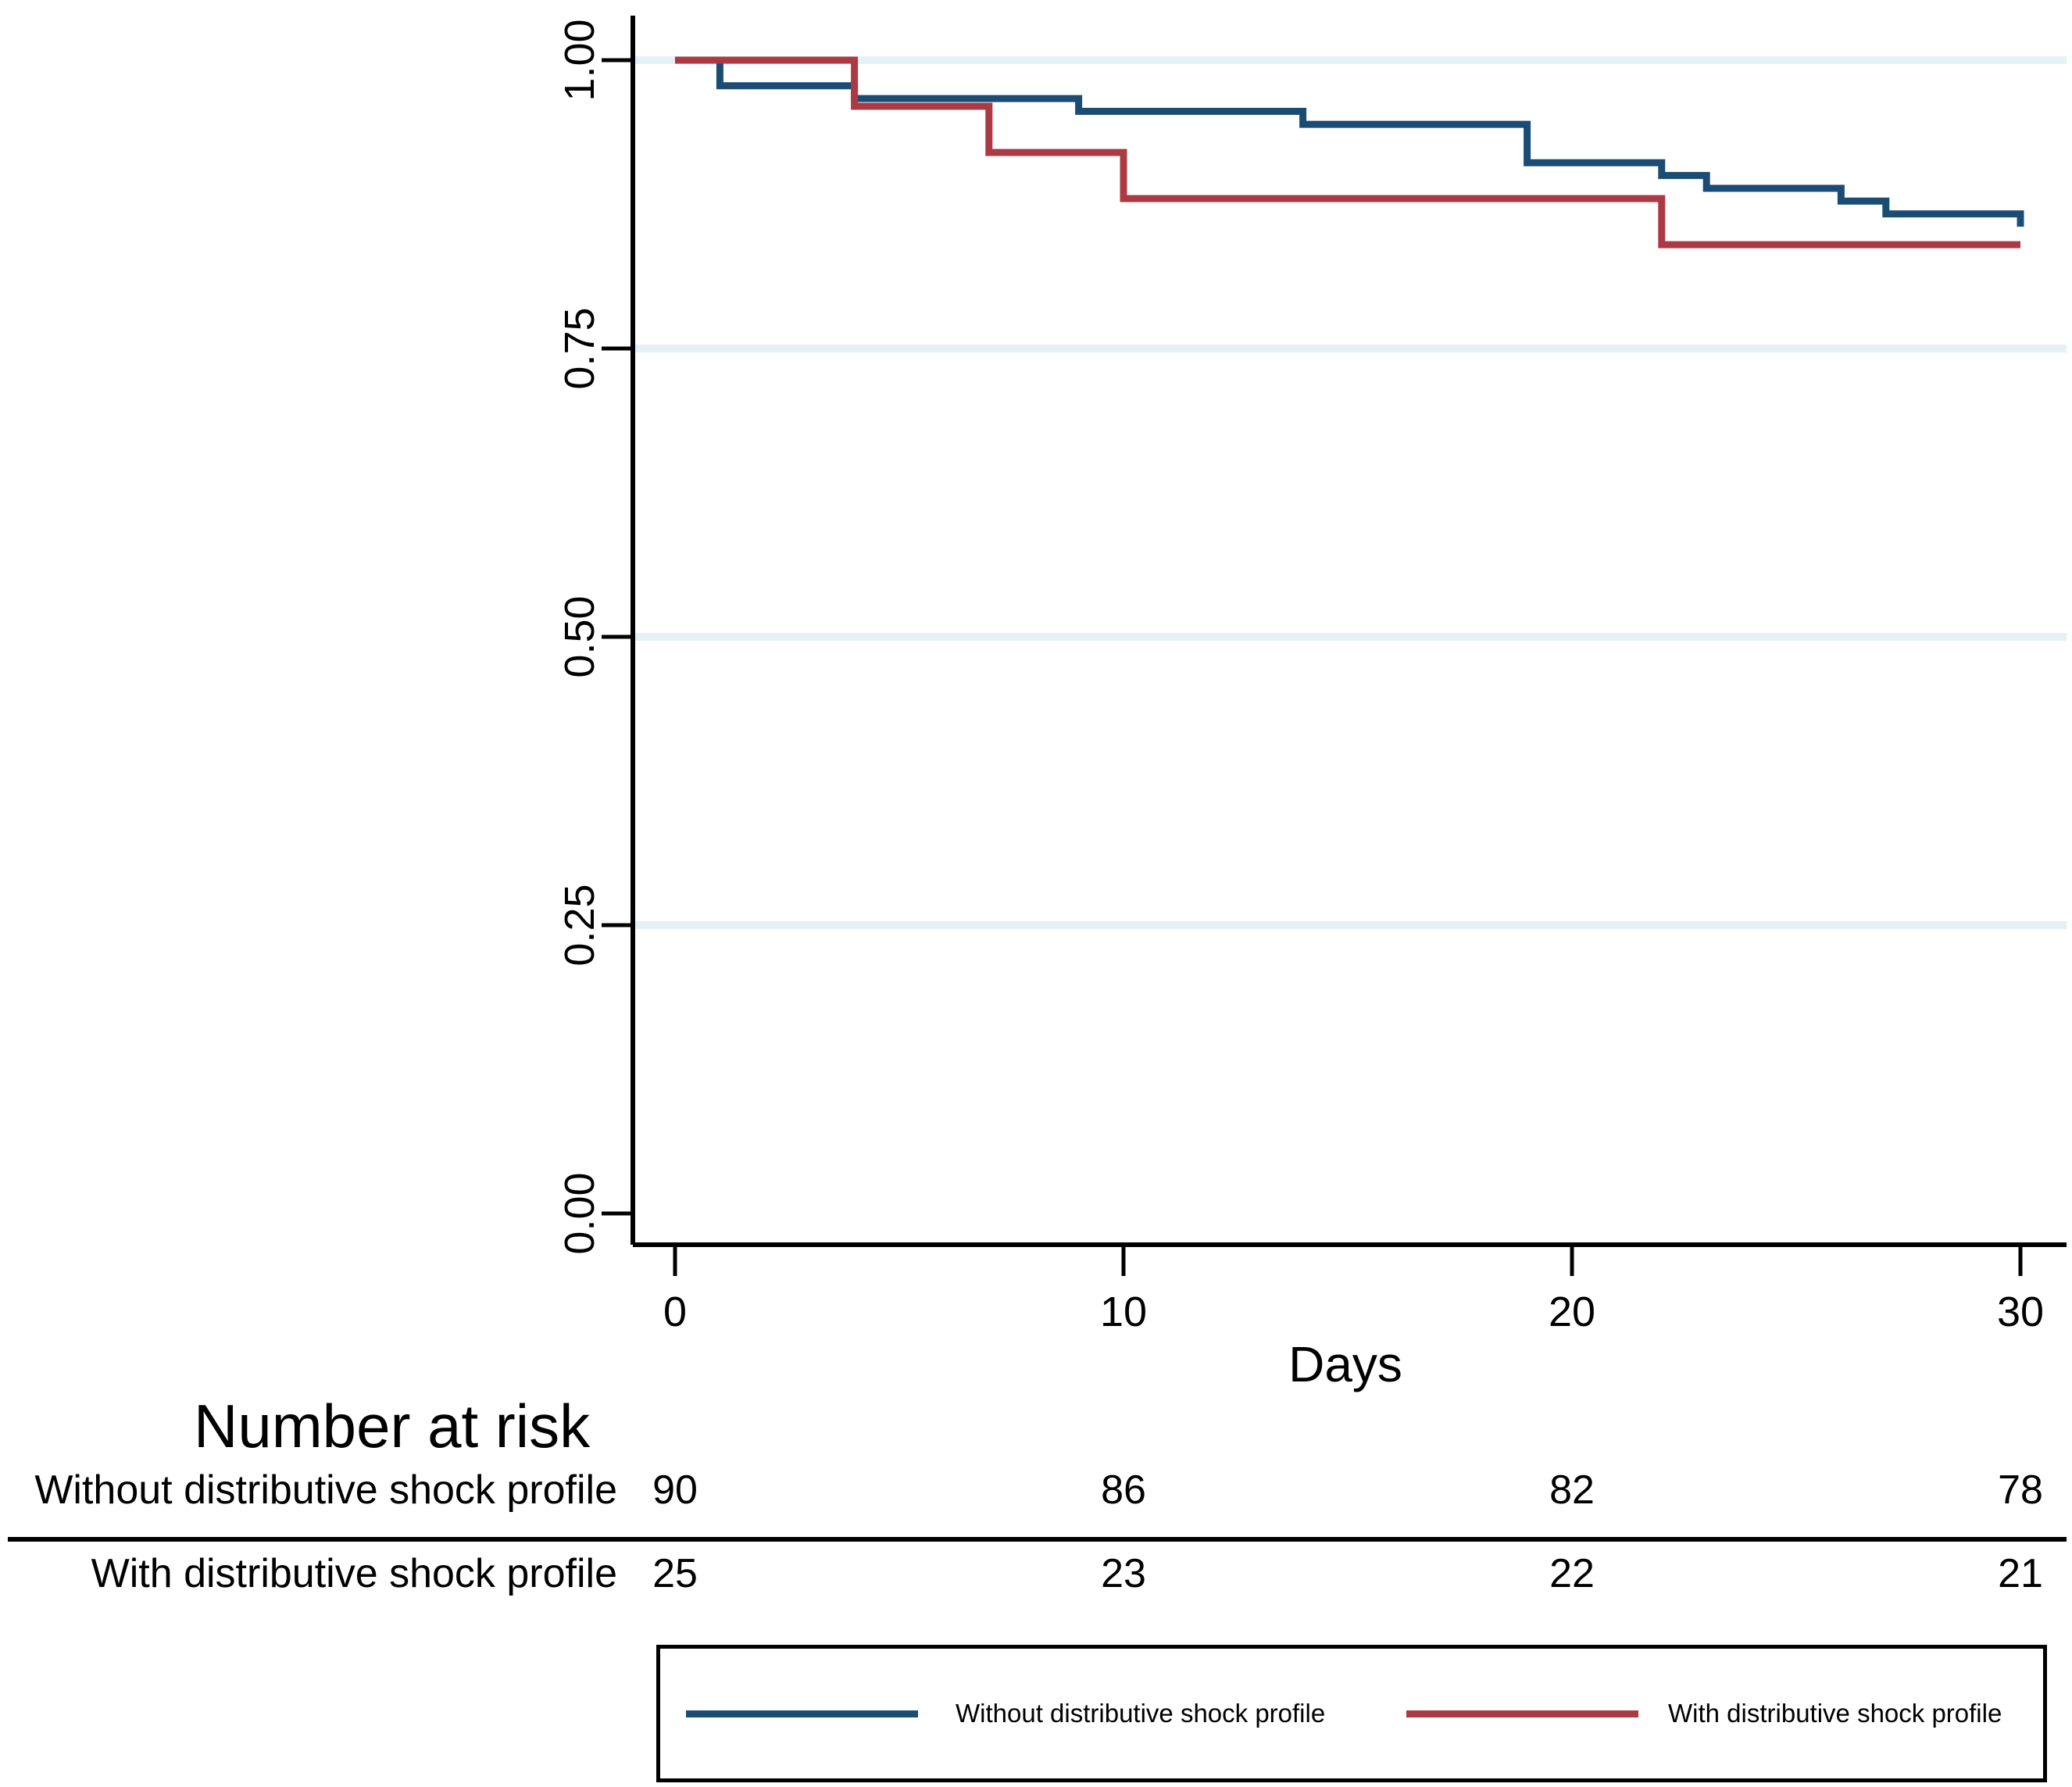 This screenshot has width=2072, height=1787. What do you see at coordinates (675, 1573) in the screenshot?
I see `risk-count: 25` at bounding box center [675, 1573].